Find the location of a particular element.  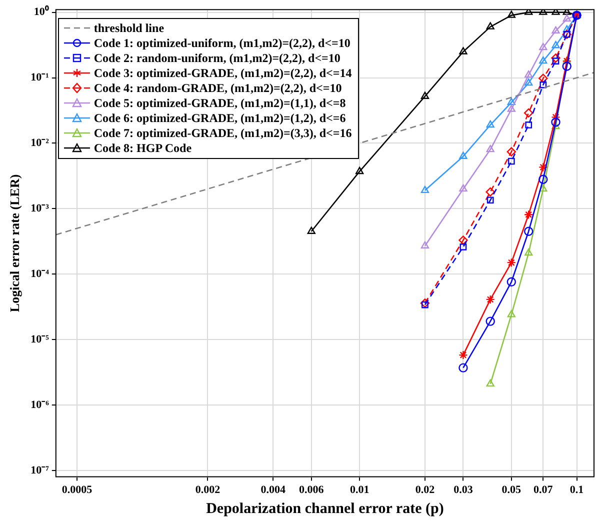

x-tick-label: 0.02 is located at coordinates (425, 490).